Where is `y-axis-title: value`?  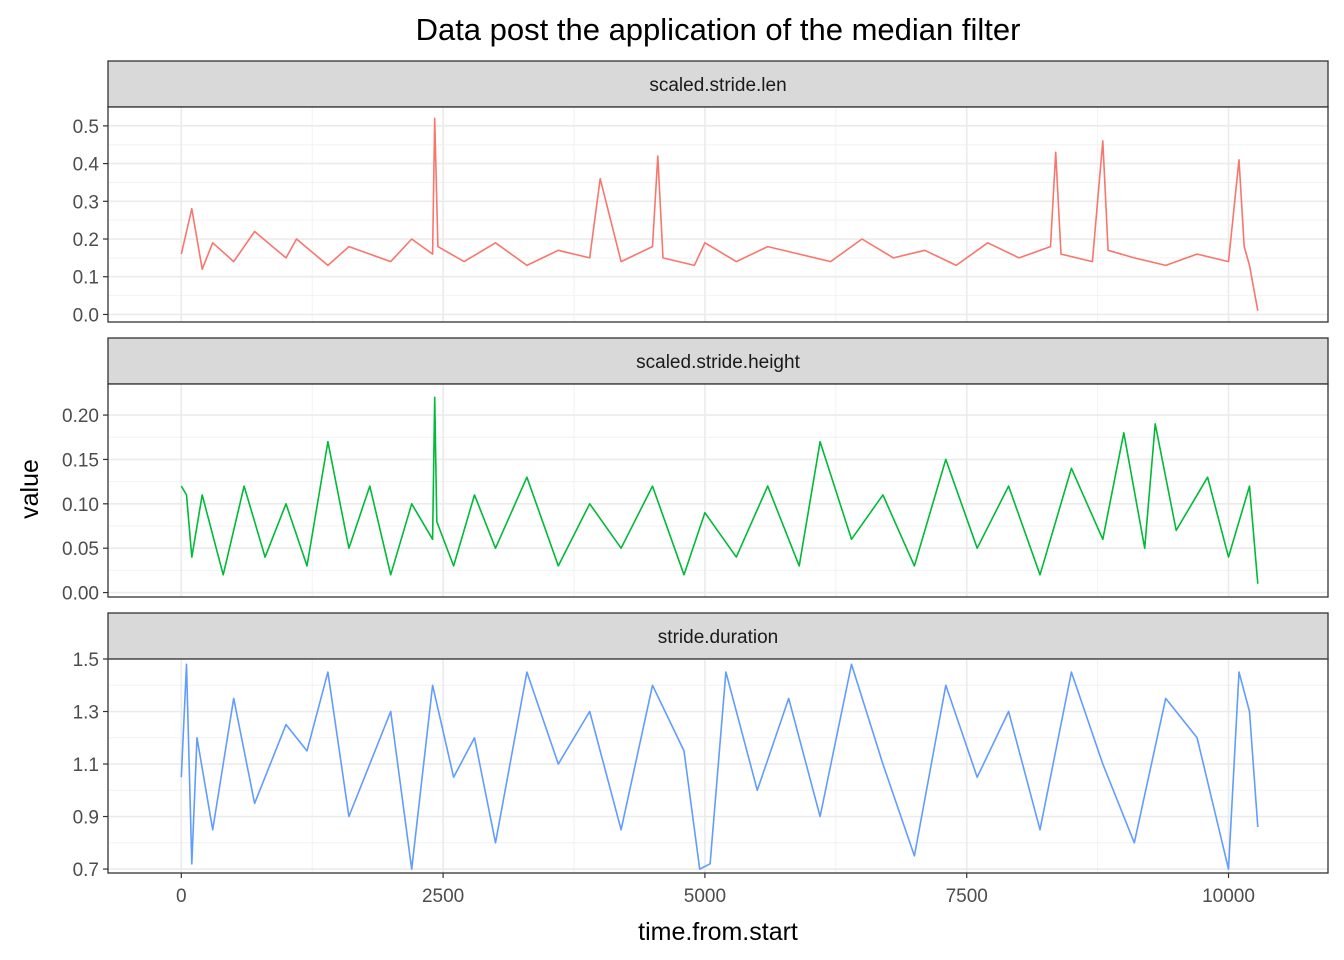
y-axis-title: value is located at coordinates (30, 489).